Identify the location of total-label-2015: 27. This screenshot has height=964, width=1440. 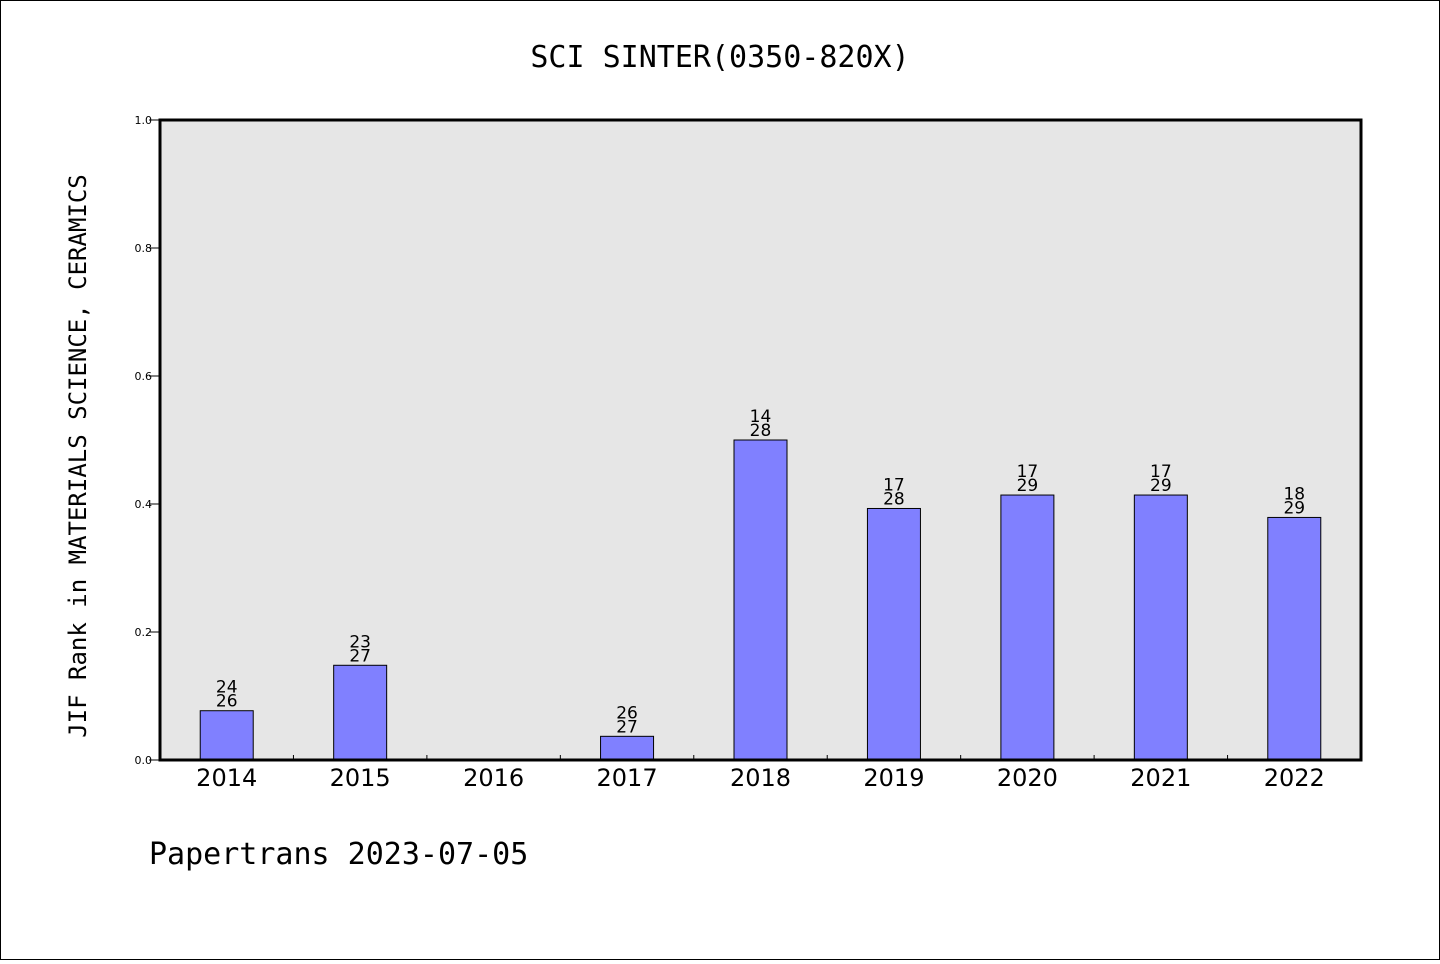
(360, 656).